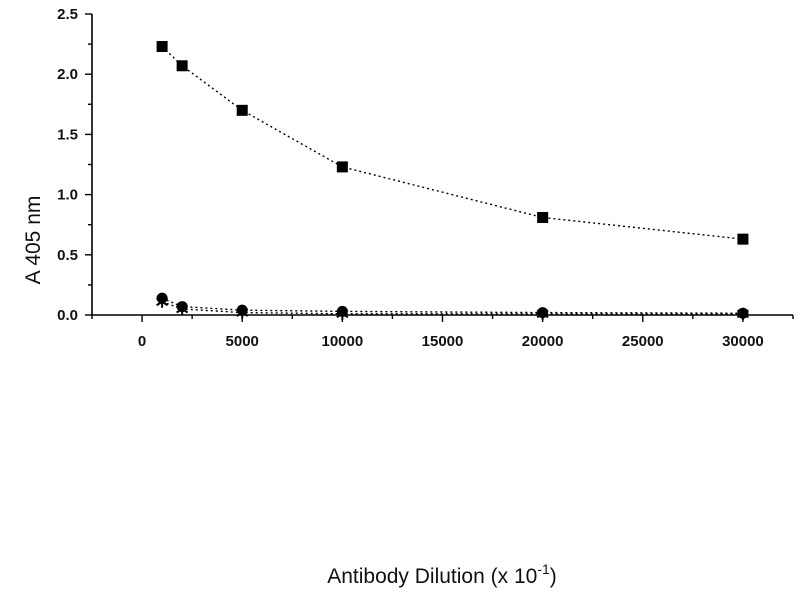 The height and width of the screenshot is (597, 795). What do you see at coordinates (67, 195) in the screenshot?
I see `y-tick-label: 1.0` at bounding box center [67, 195].